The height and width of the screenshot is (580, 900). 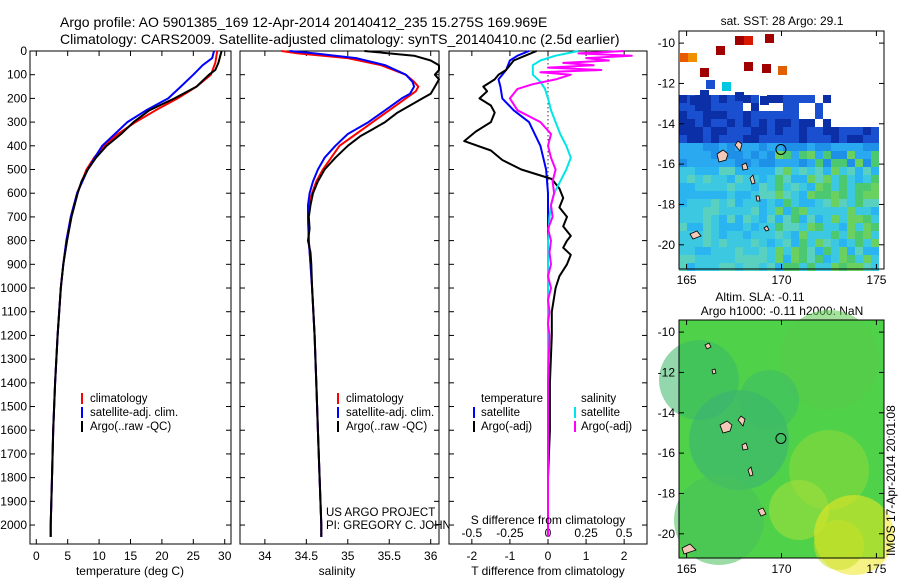 I want to click on x2-tick-label: 0.5, so click(x=624, y=533).